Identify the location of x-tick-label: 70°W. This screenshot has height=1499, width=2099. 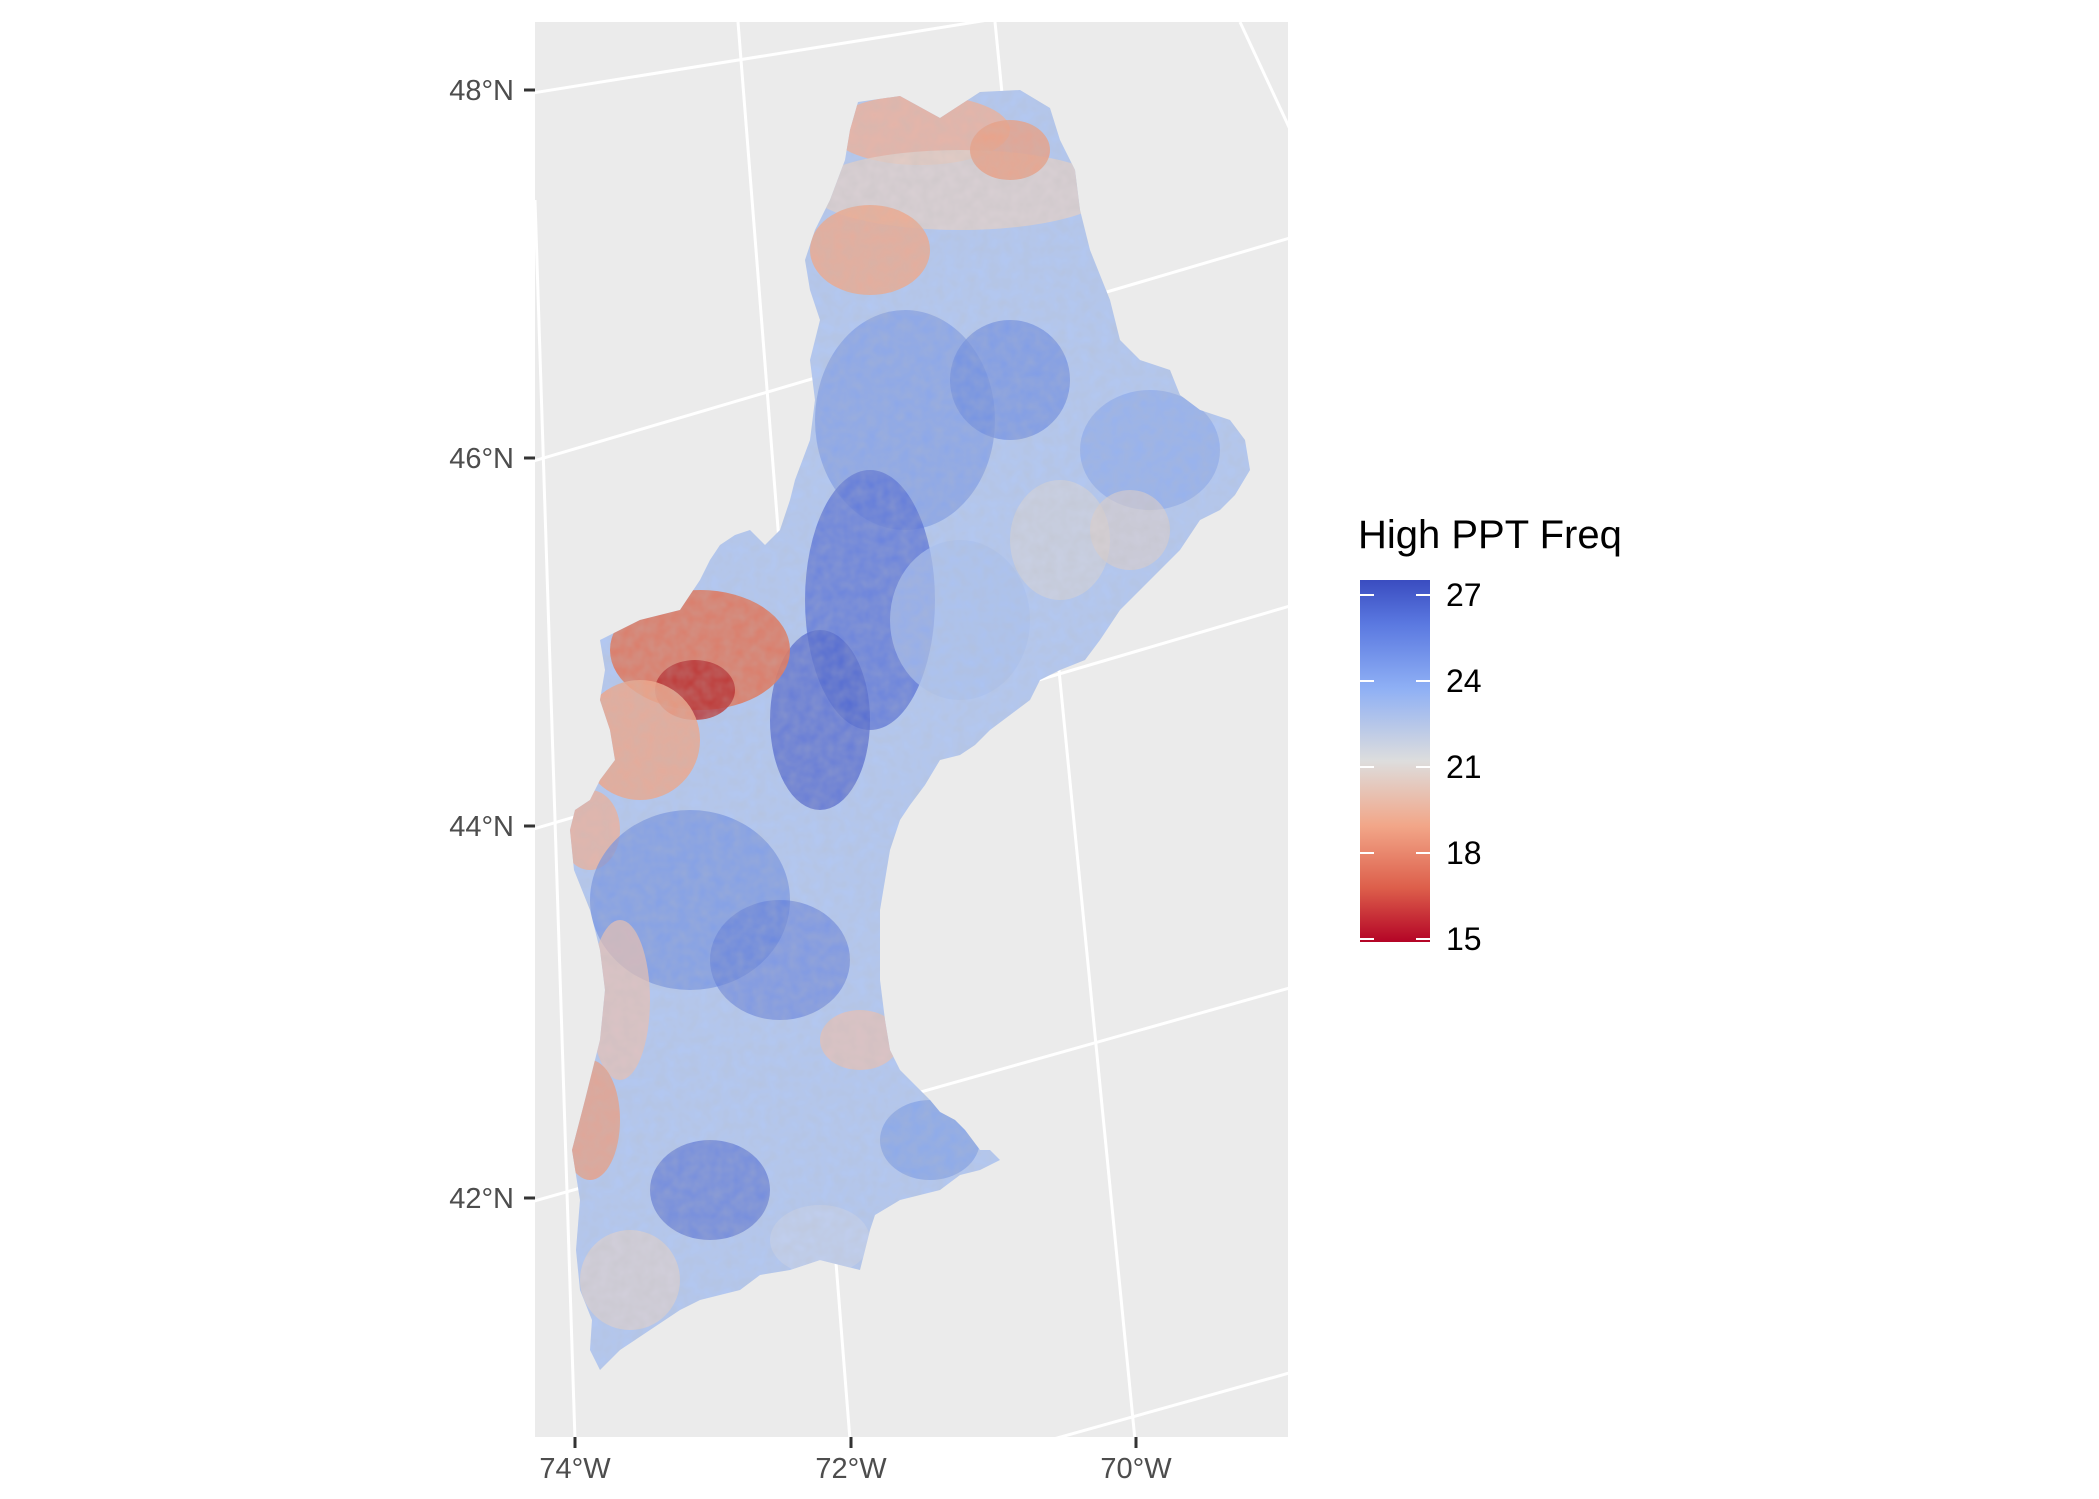
(1136, 1469).